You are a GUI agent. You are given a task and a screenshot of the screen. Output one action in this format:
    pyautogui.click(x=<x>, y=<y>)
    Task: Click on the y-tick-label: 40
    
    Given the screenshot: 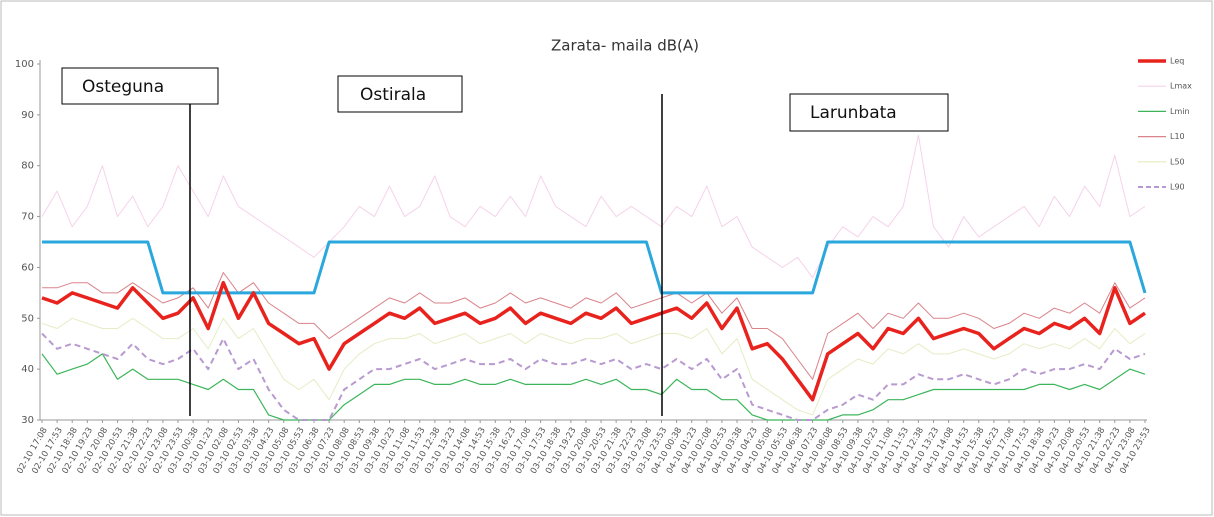 What is the action you would take?
    pyautogui.click(x=27, y=369)
    